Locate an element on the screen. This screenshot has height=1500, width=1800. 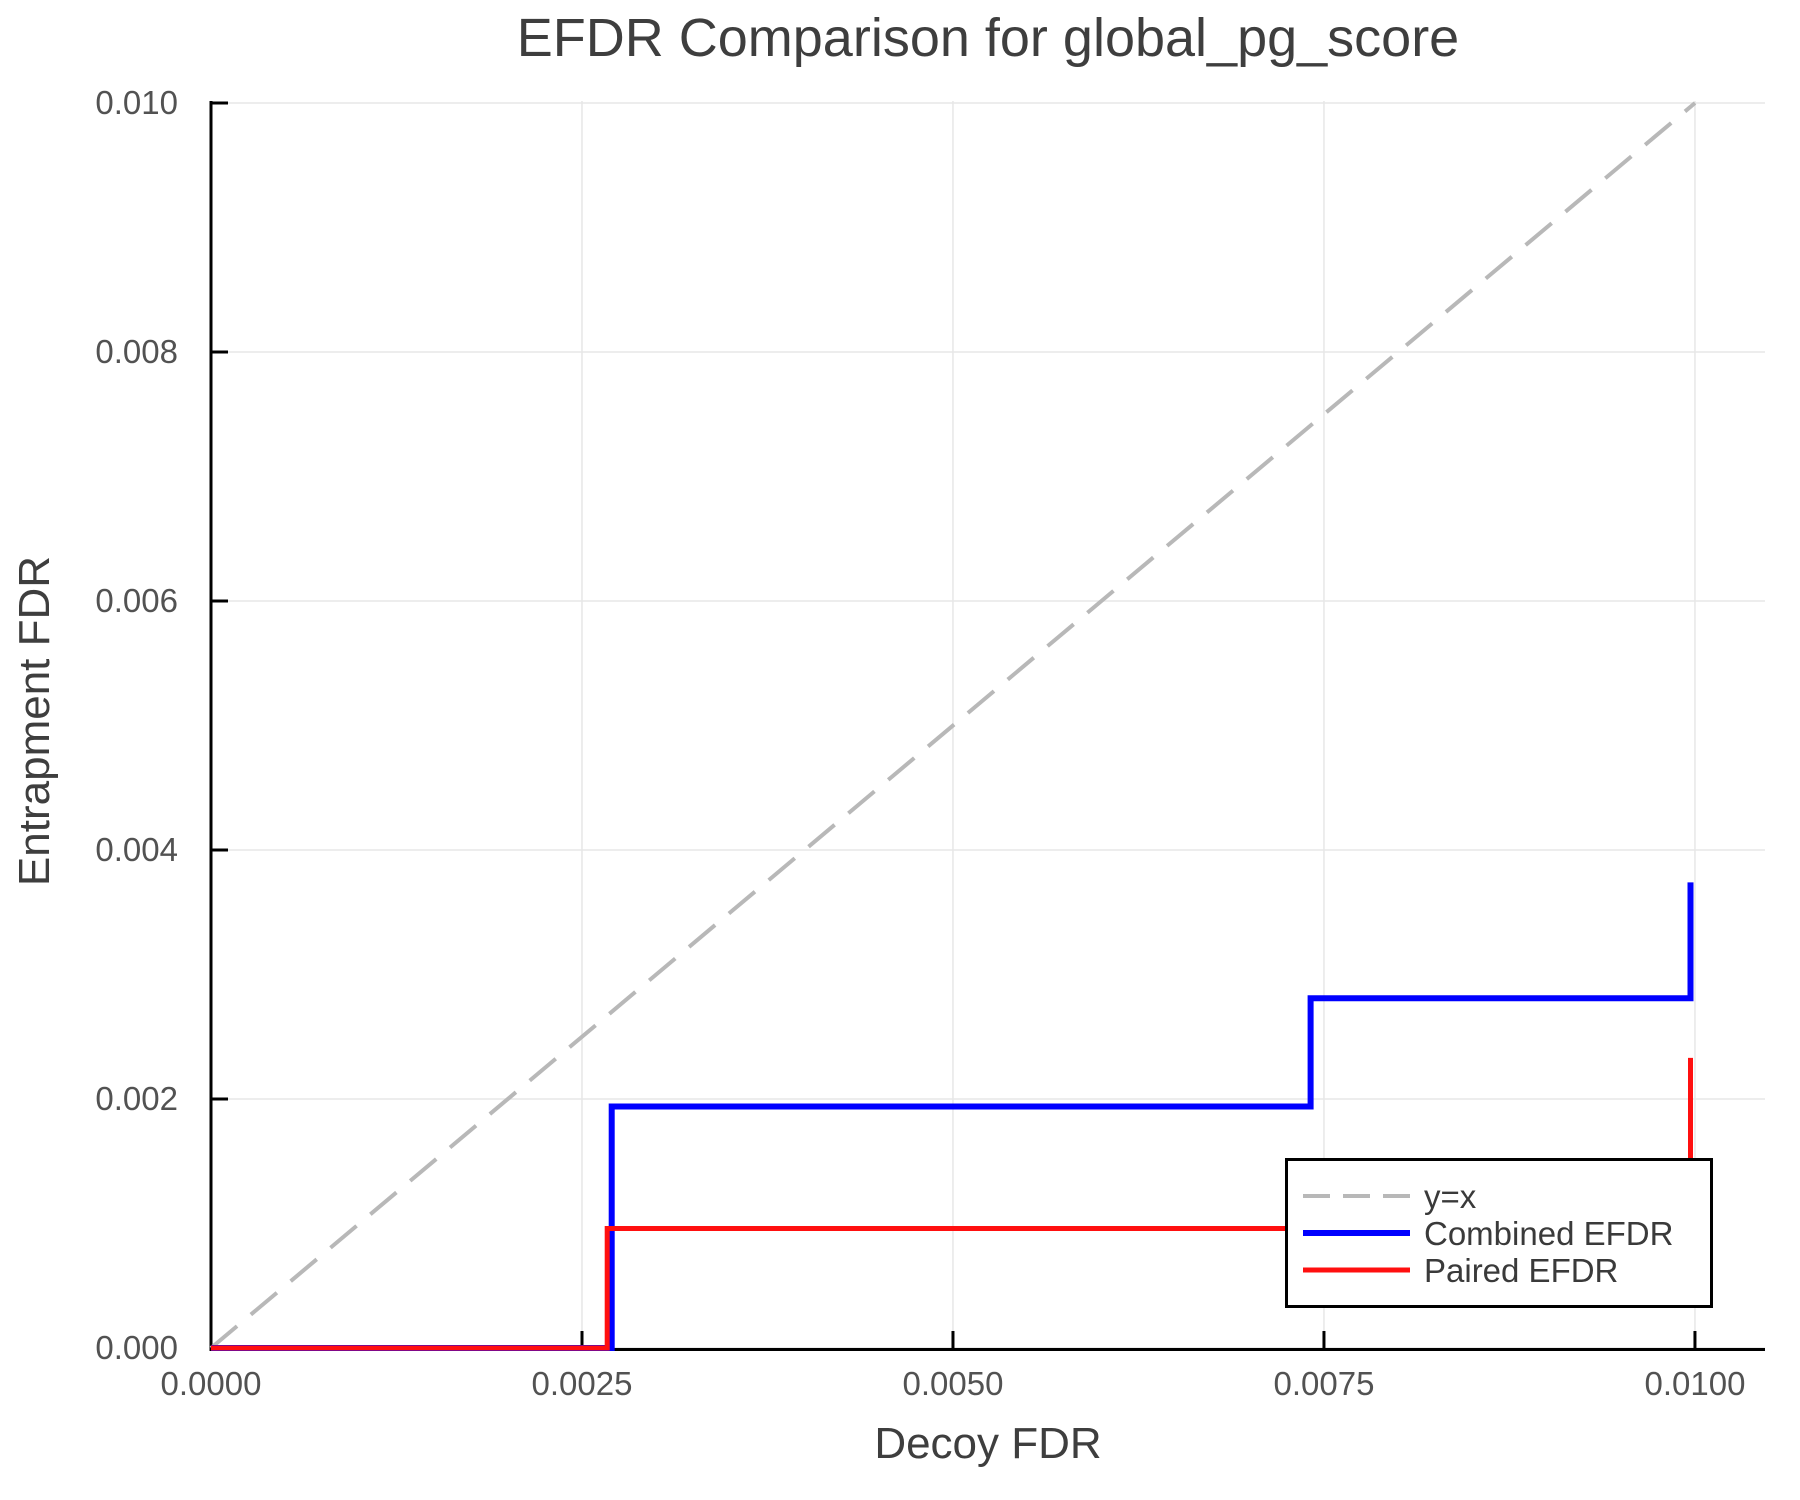
x-tick-label: 0.0050 is located at coordinates (953, 1383).